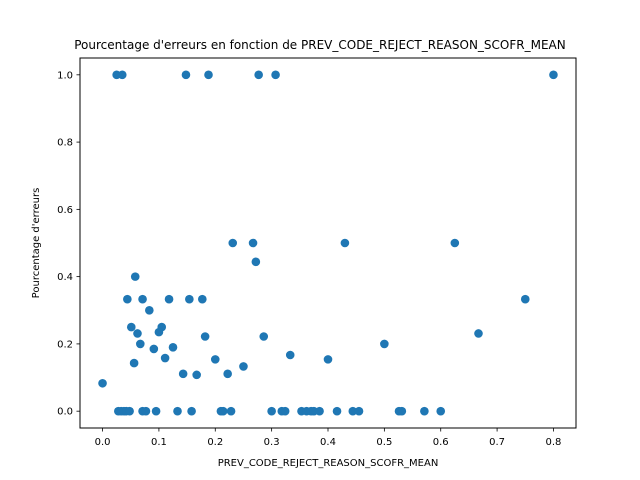 This screenshot has height=480, width=640. I want to click on y-tick-label: 0.4, so click(65, 277).